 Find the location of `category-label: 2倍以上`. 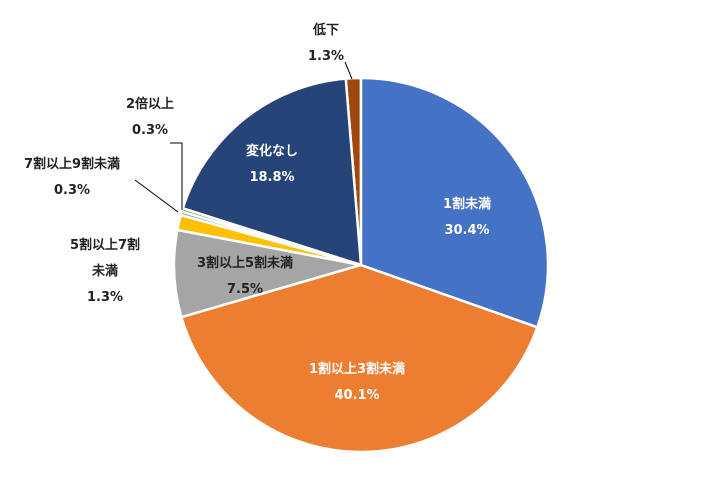

category-label: 2倍以上 is located at coordinates (150, 104).